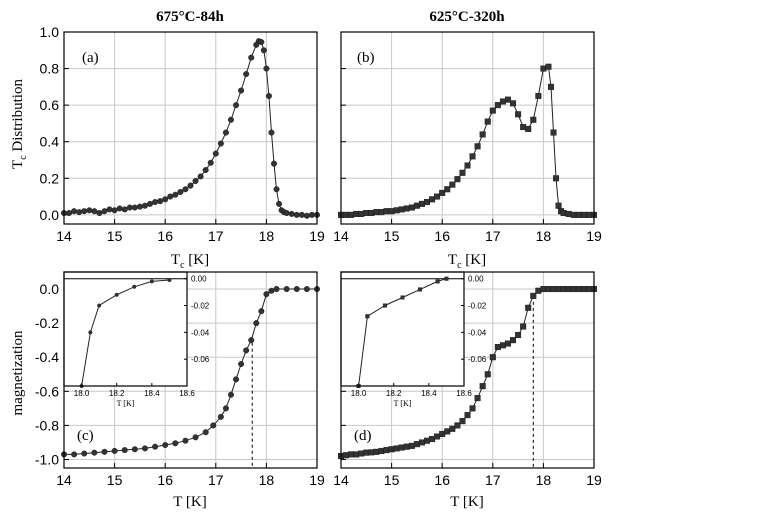  Describe the element at coordinates (267, 236) in the screenshot. I see `panel-a-xtick-label: 18` at that location.